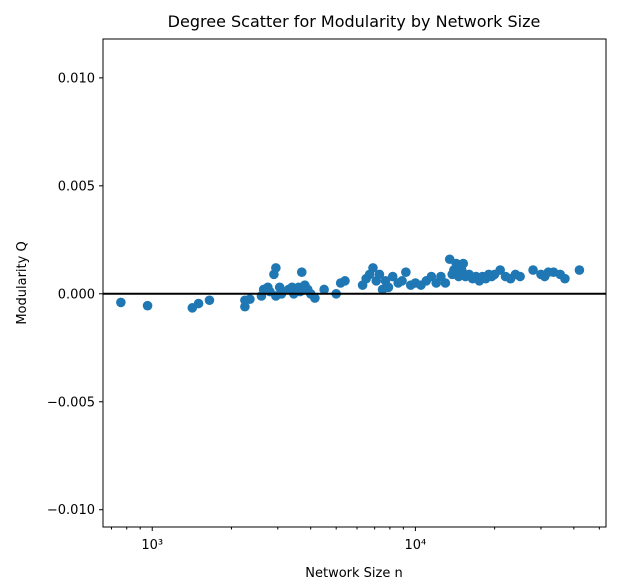 The image size is (628, 588). Describe the element at coordinates (355, 540) in the screenshot. I see `x-axis-ticks: 10³ 10⁴` at that location.